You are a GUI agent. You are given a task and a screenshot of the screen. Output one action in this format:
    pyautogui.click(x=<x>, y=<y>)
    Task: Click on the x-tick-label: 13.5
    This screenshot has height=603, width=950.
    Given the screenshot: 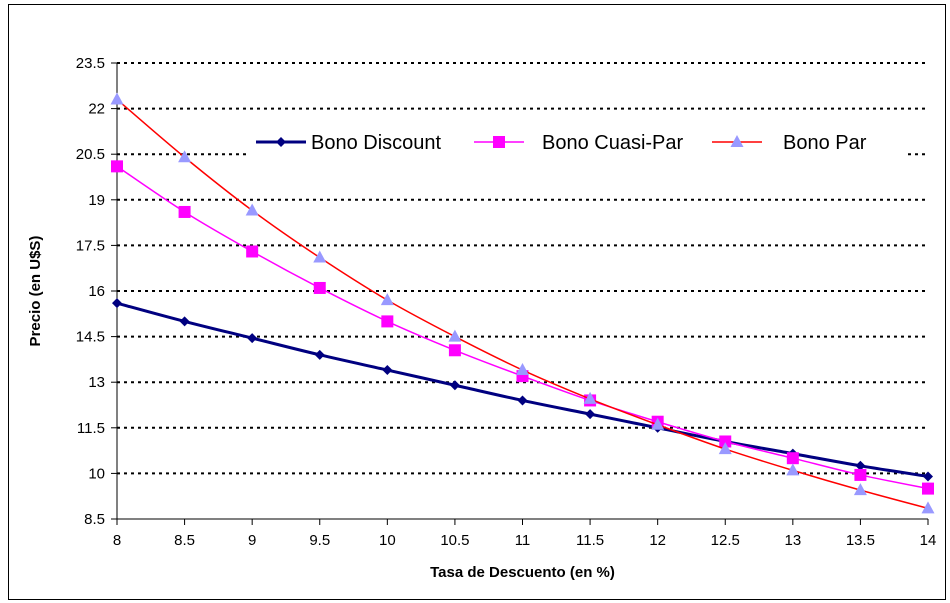 What is the action you would take?
    pyautogui.click(x=860, y=540)
    